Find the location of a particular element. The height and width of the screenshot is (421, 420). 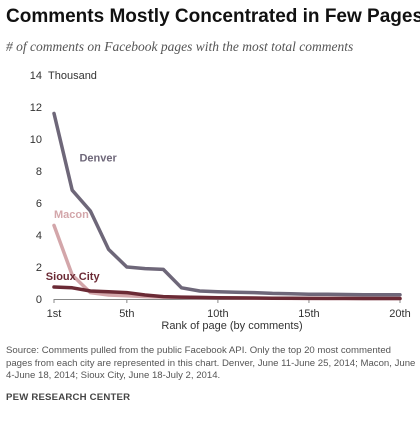

x-axis-ticks: 1st 5th 10th 15th 20th is located at coordinates (229, 309).